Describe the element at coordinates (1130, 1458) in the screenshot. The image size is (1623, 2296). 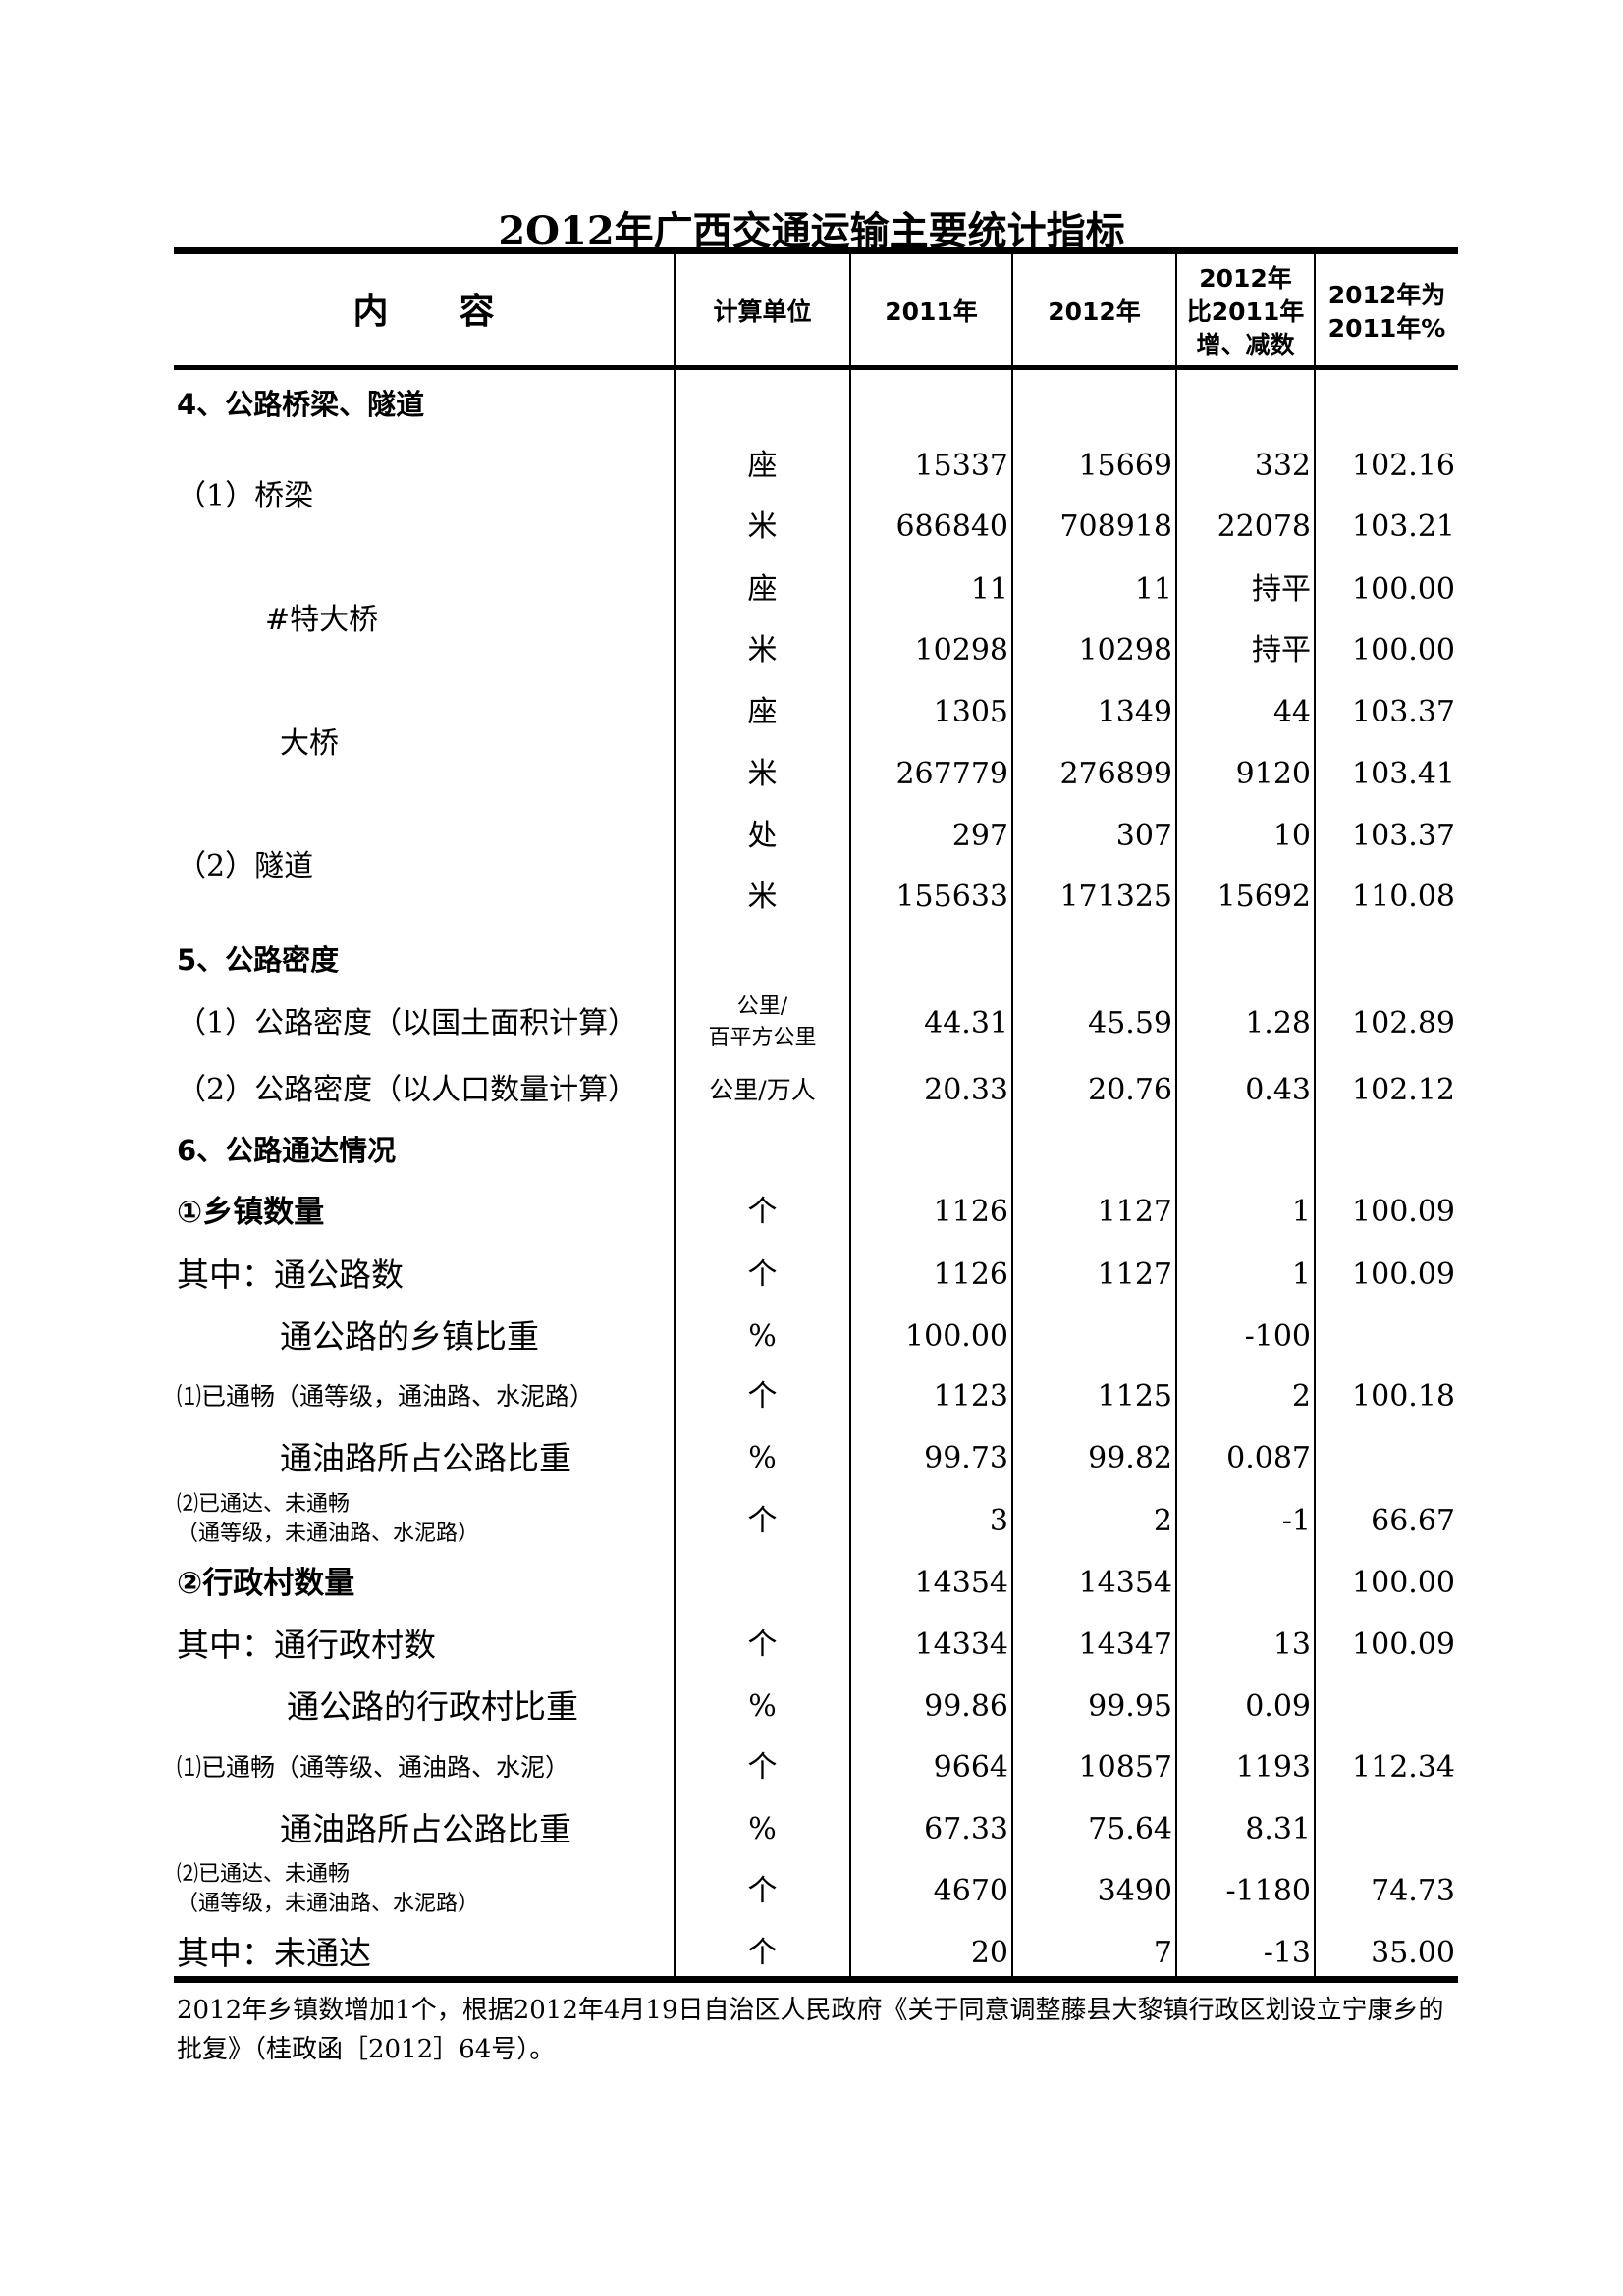
I see `value-2012: 99.82` at that location.